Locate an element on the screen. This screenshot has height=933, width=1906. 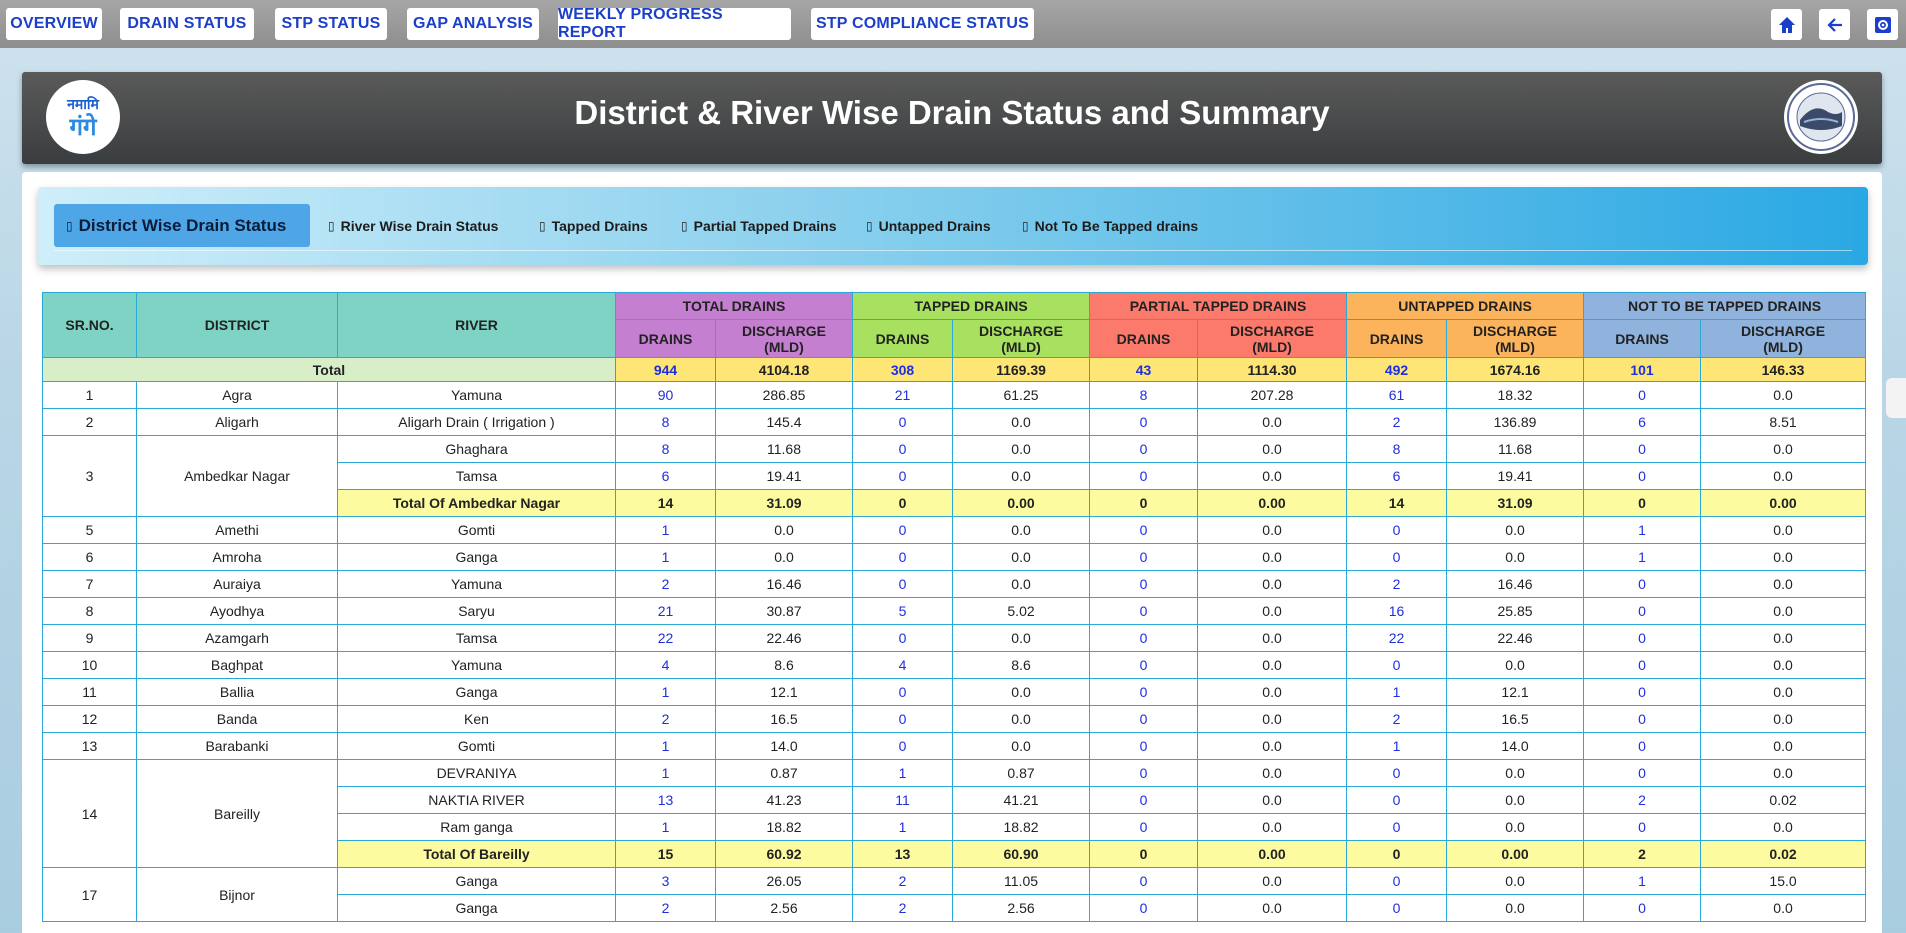
nav-gap-analysis: GAP ANALYSIS is located at coordinates (473, 24).